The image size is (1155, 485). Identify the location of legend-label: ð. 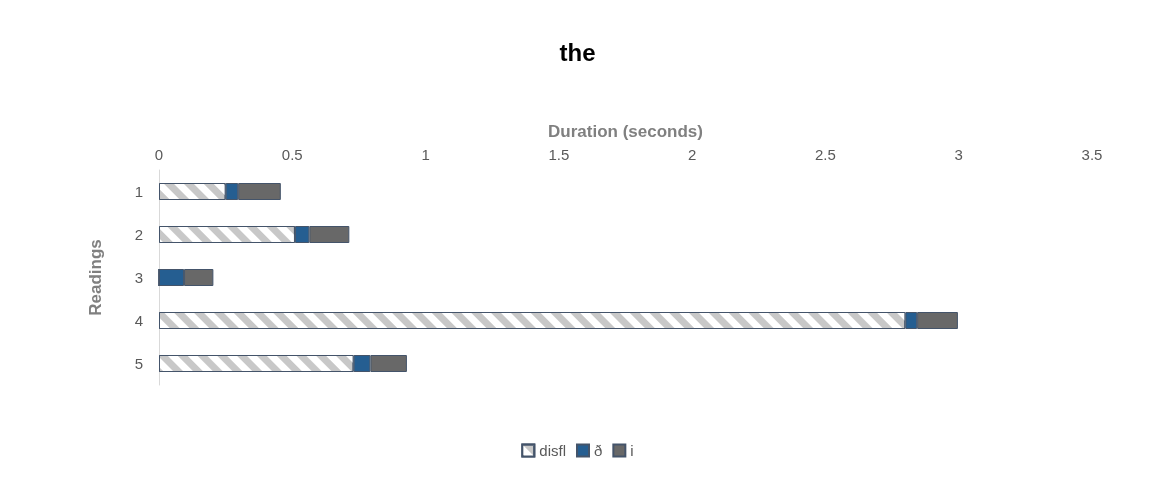
(598, 450).